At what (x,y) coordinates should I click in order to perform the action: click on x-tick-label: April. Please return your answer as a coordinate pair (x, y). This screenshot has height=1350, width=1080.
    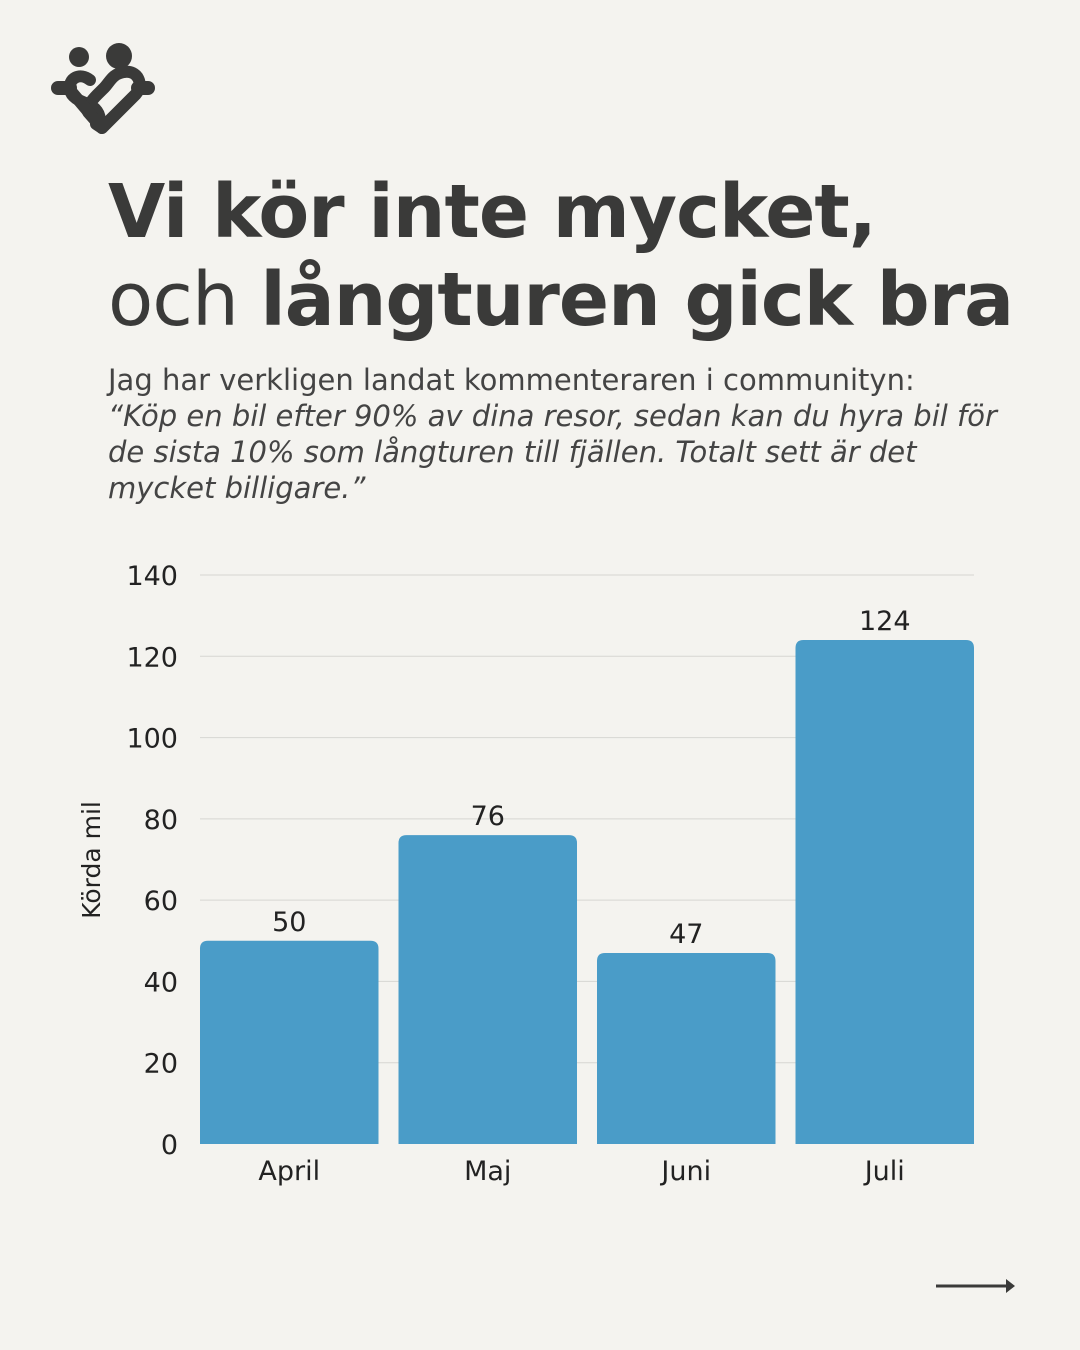
    Looking at the image, I should click on (289, 1171).